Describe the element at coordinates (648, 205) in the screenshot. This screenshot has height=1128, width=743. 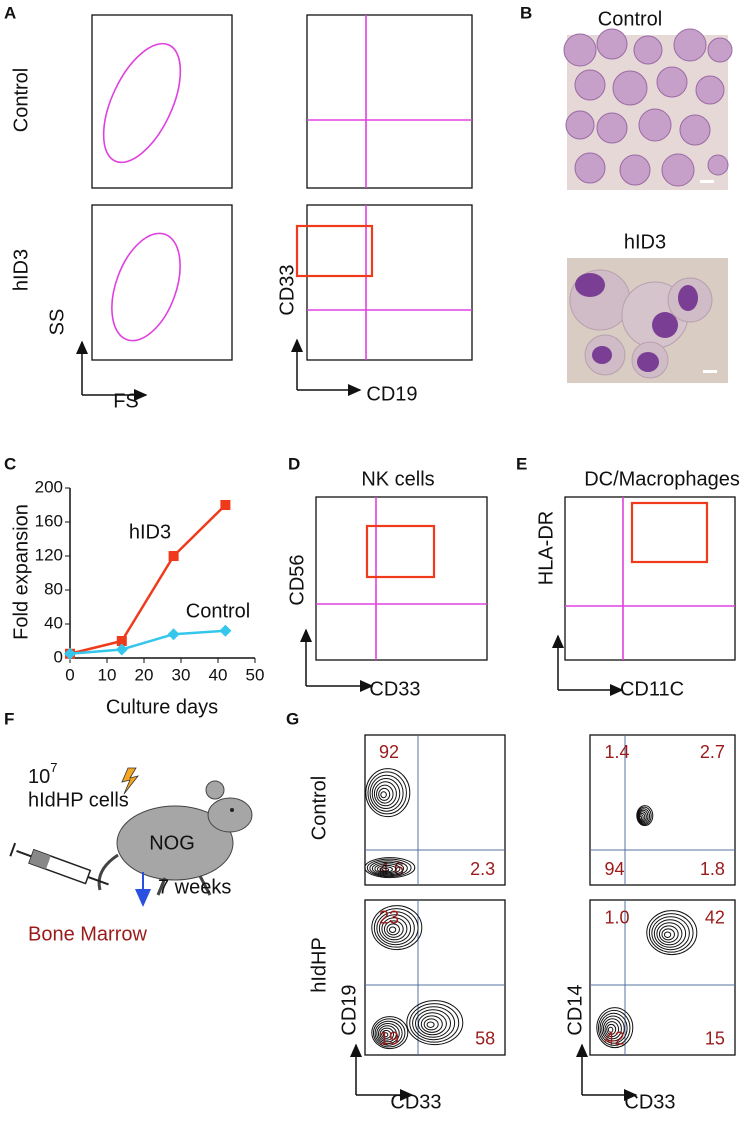
I see `micrograph` at that location.